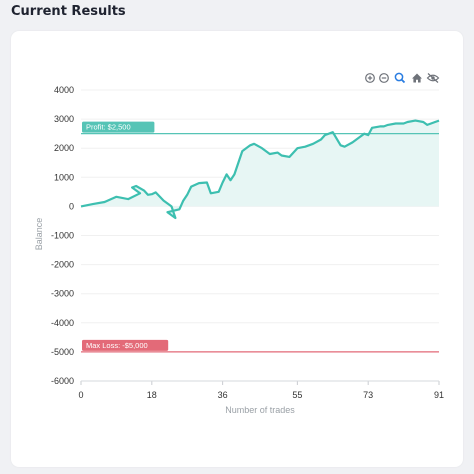 This screenshot has width=474, height=474. What do you see at coordinates (223, 395) in the screenshot?
I see `x-tick-label: 36` at bounding box center [223, 395].